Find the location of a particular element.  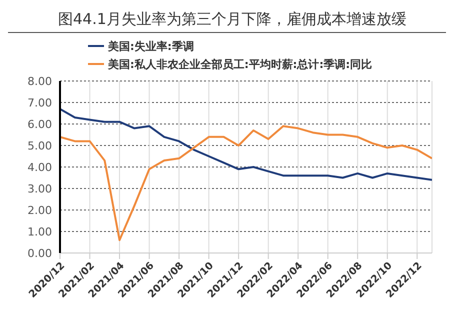

y-tick-label: 0.00 is located at coordinates (40, 253).